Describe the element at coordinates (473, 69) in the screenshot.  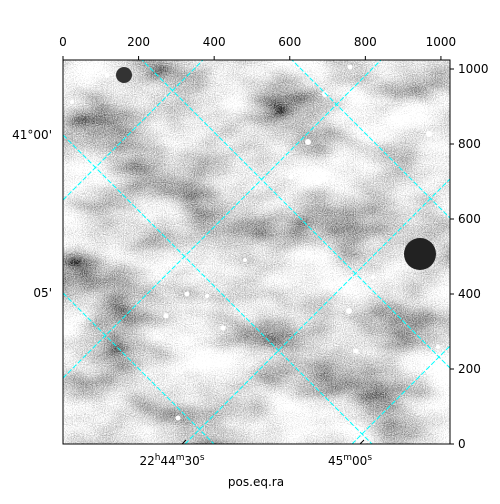
I see `y-tick-label: 1000` at that location.